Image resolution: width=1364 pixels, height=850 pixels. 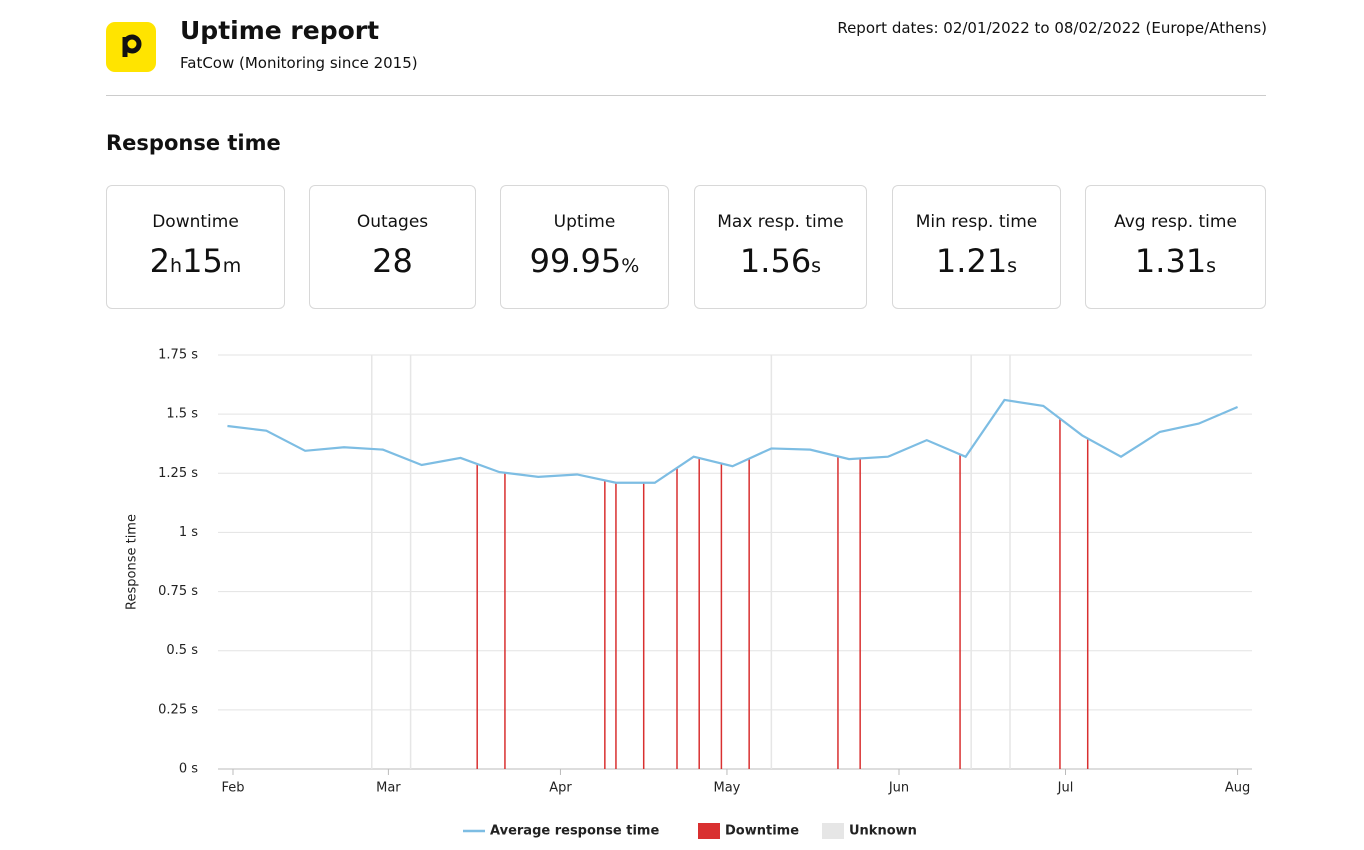 What do you see at coordinates (160, 261) in the screenshot?
I see `stat-number: 2` at bounding box center [160, 261].